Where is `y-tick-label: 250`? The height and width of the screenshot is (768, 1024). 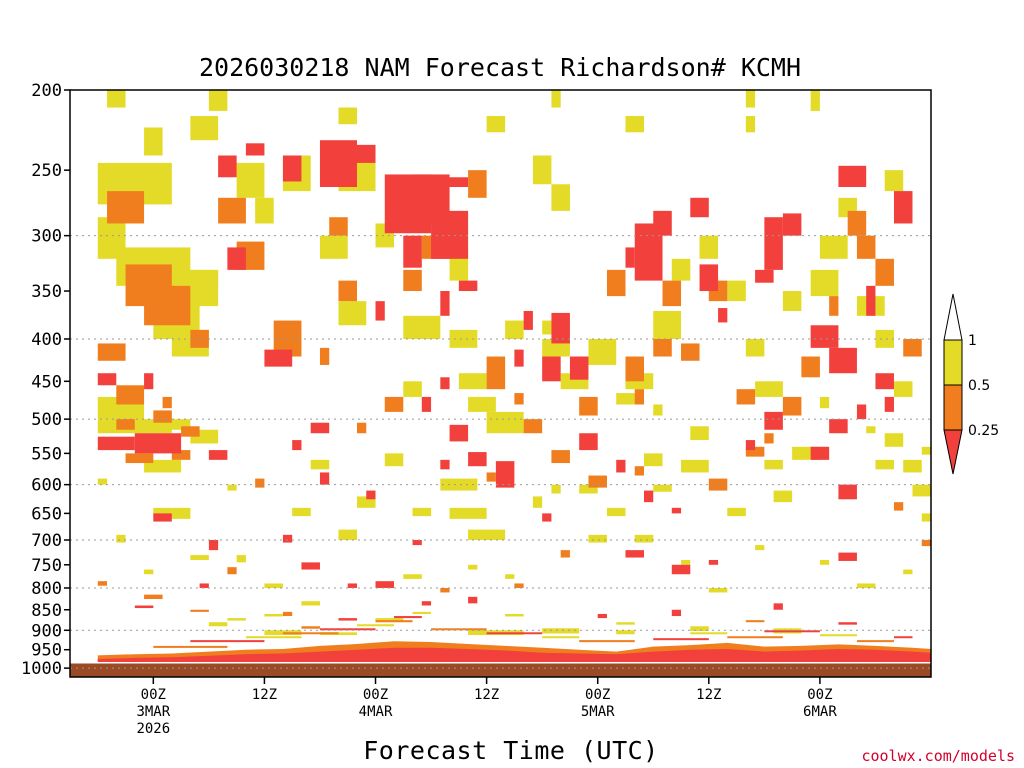 y-tick-label: 250 is located at coordinates (46, 171).